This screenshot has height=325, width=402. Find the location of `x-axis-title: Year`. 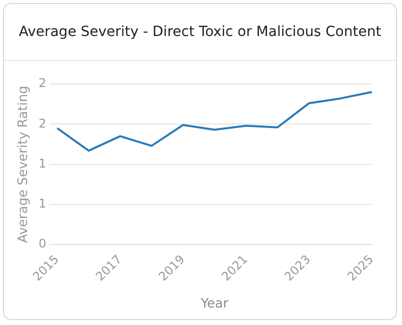

x-axis-title: Year is located at coordinates (214, 304).